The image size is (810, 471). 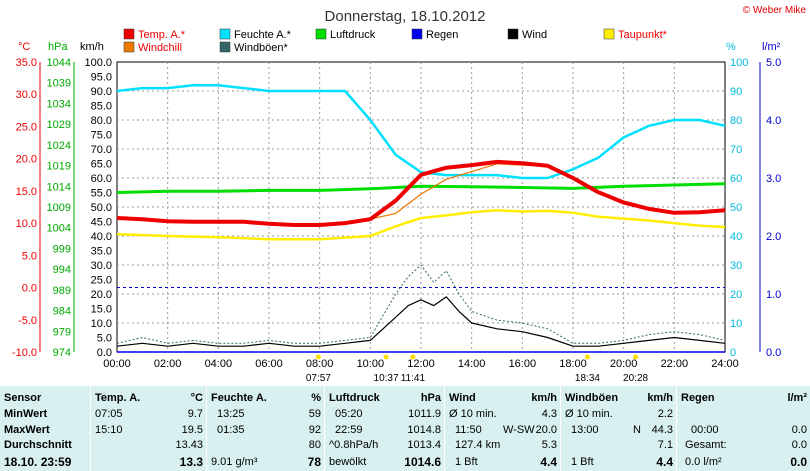 What do you see at coordinates (109, 430) in the screenshot?
I see `temp-max-time: 15:10` at bounding box center [109, 430].